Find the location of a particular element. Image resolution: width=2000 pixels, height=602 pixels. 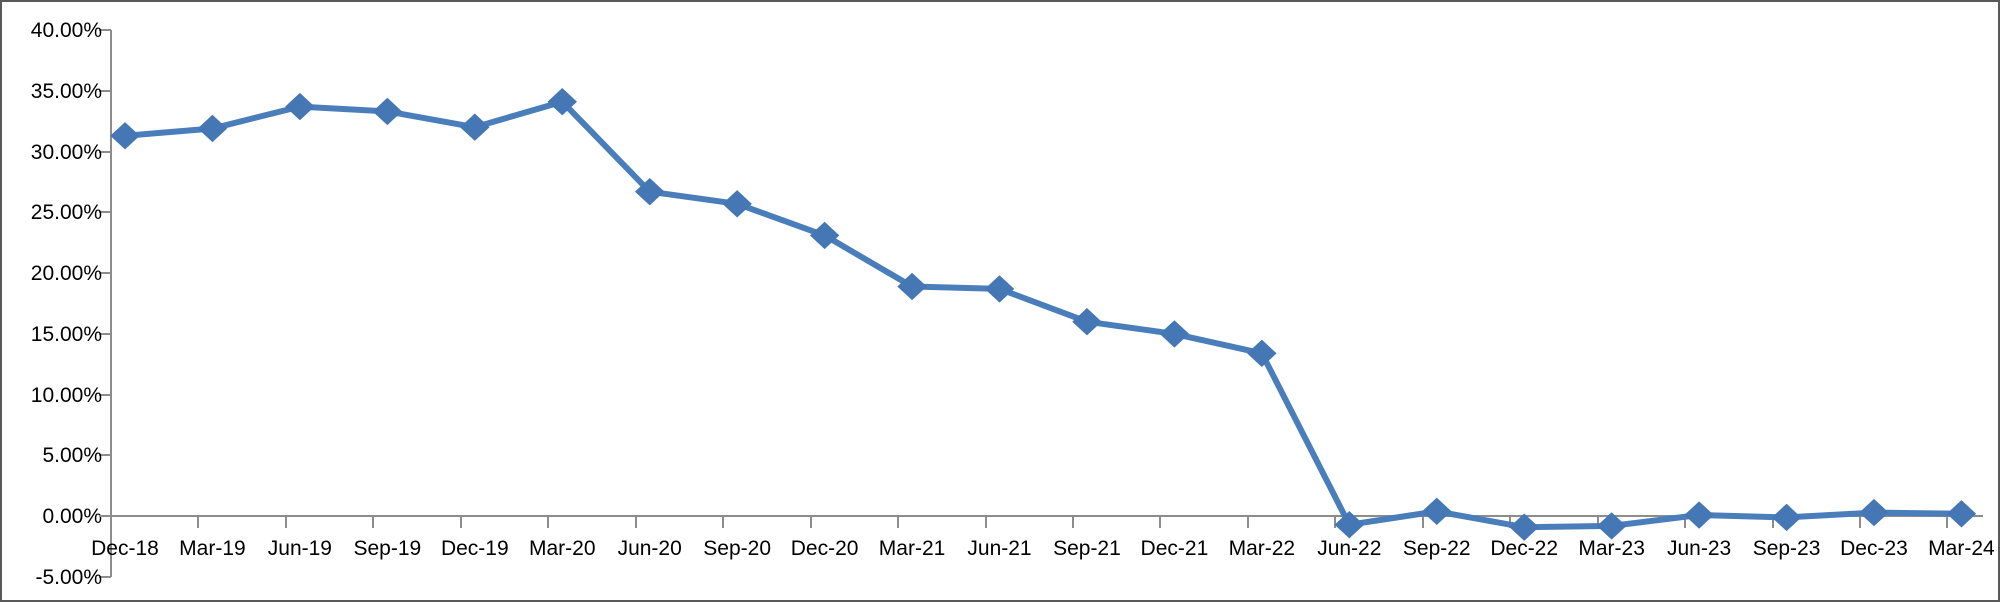

y-axis-tick-label: 15.00% is located at coordinates (66, 334).